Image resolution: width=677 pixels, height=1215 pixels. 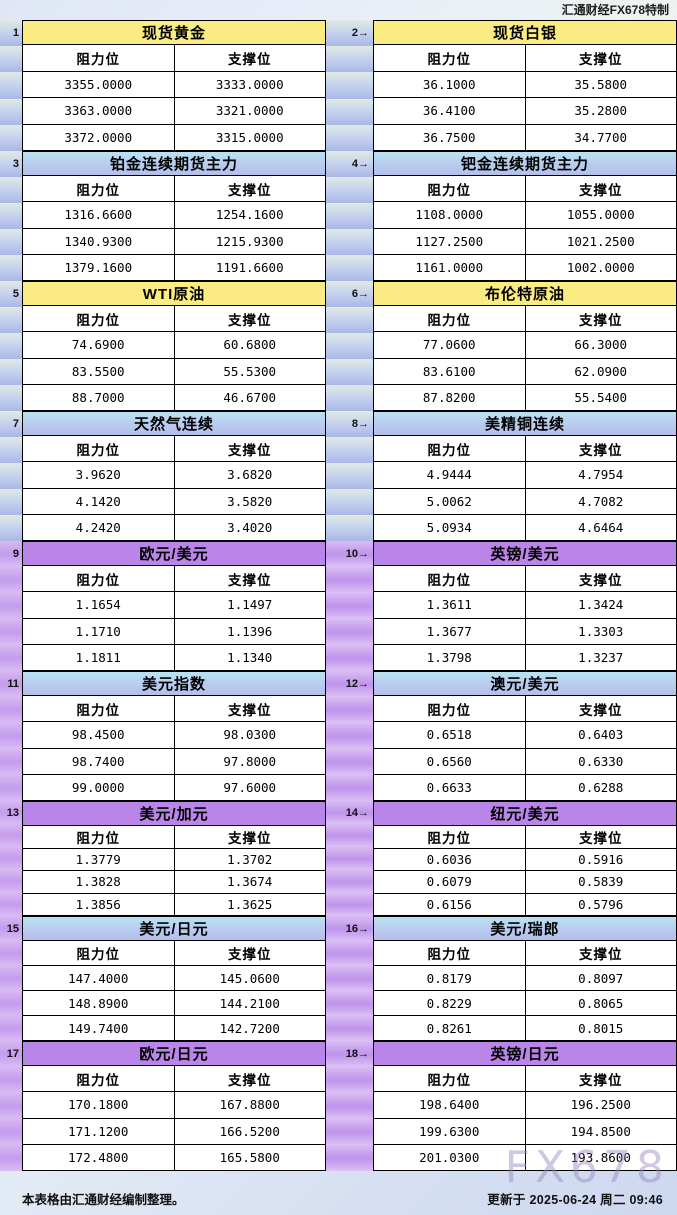 What do you see at coordinates (98, 978) in the screenshot?
I see `resistance-value: 147.4000` at bounding box center [98, 978].